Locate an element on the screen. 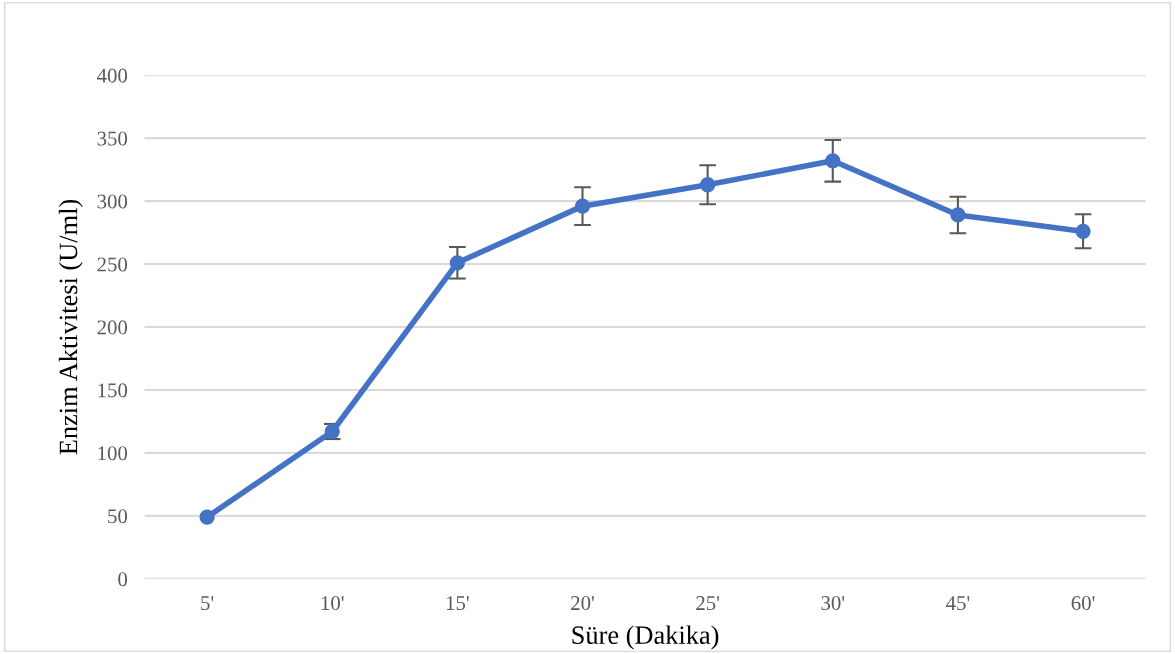 Image resolution: width=1175 pixels, height=654 pixels. x-tick-label: 20' is located at coordinates (582, 603).